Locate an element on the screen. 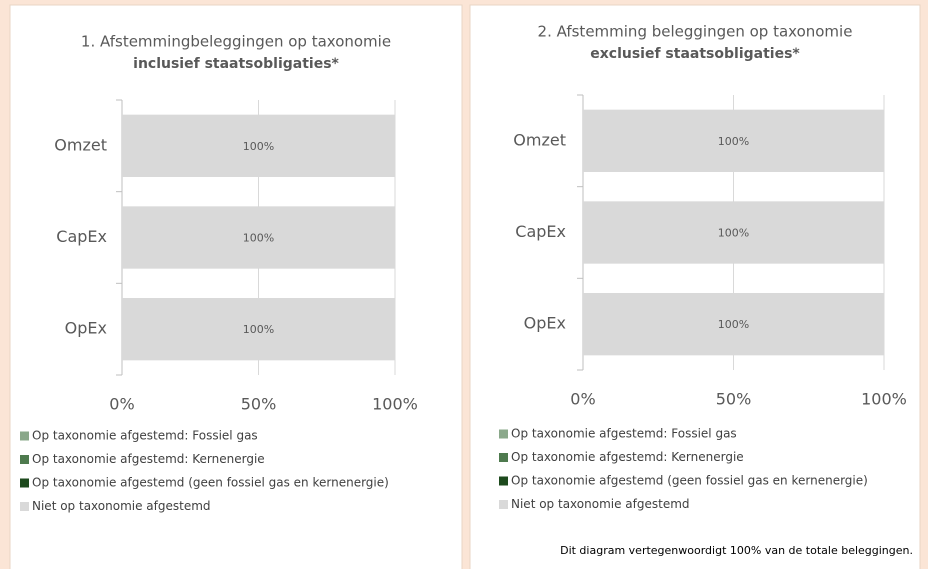  chart-title: 2. Afstemming beleggingen op taxonomie is located at coordinates (695, 32).